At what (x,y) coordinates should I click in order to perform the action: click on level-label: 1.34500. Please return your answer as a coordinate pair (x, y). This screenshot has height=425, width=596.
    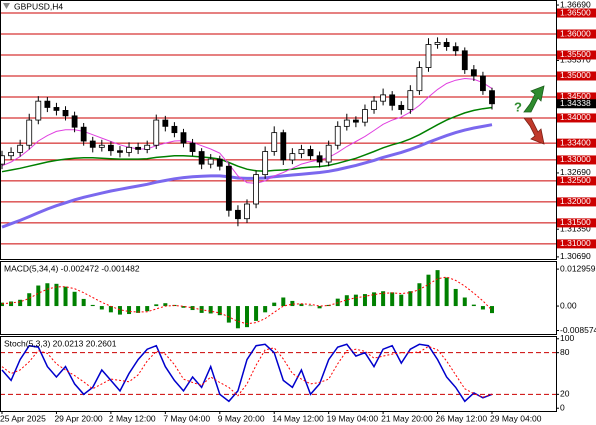
    Looking at the image, I should click on (575, 96).